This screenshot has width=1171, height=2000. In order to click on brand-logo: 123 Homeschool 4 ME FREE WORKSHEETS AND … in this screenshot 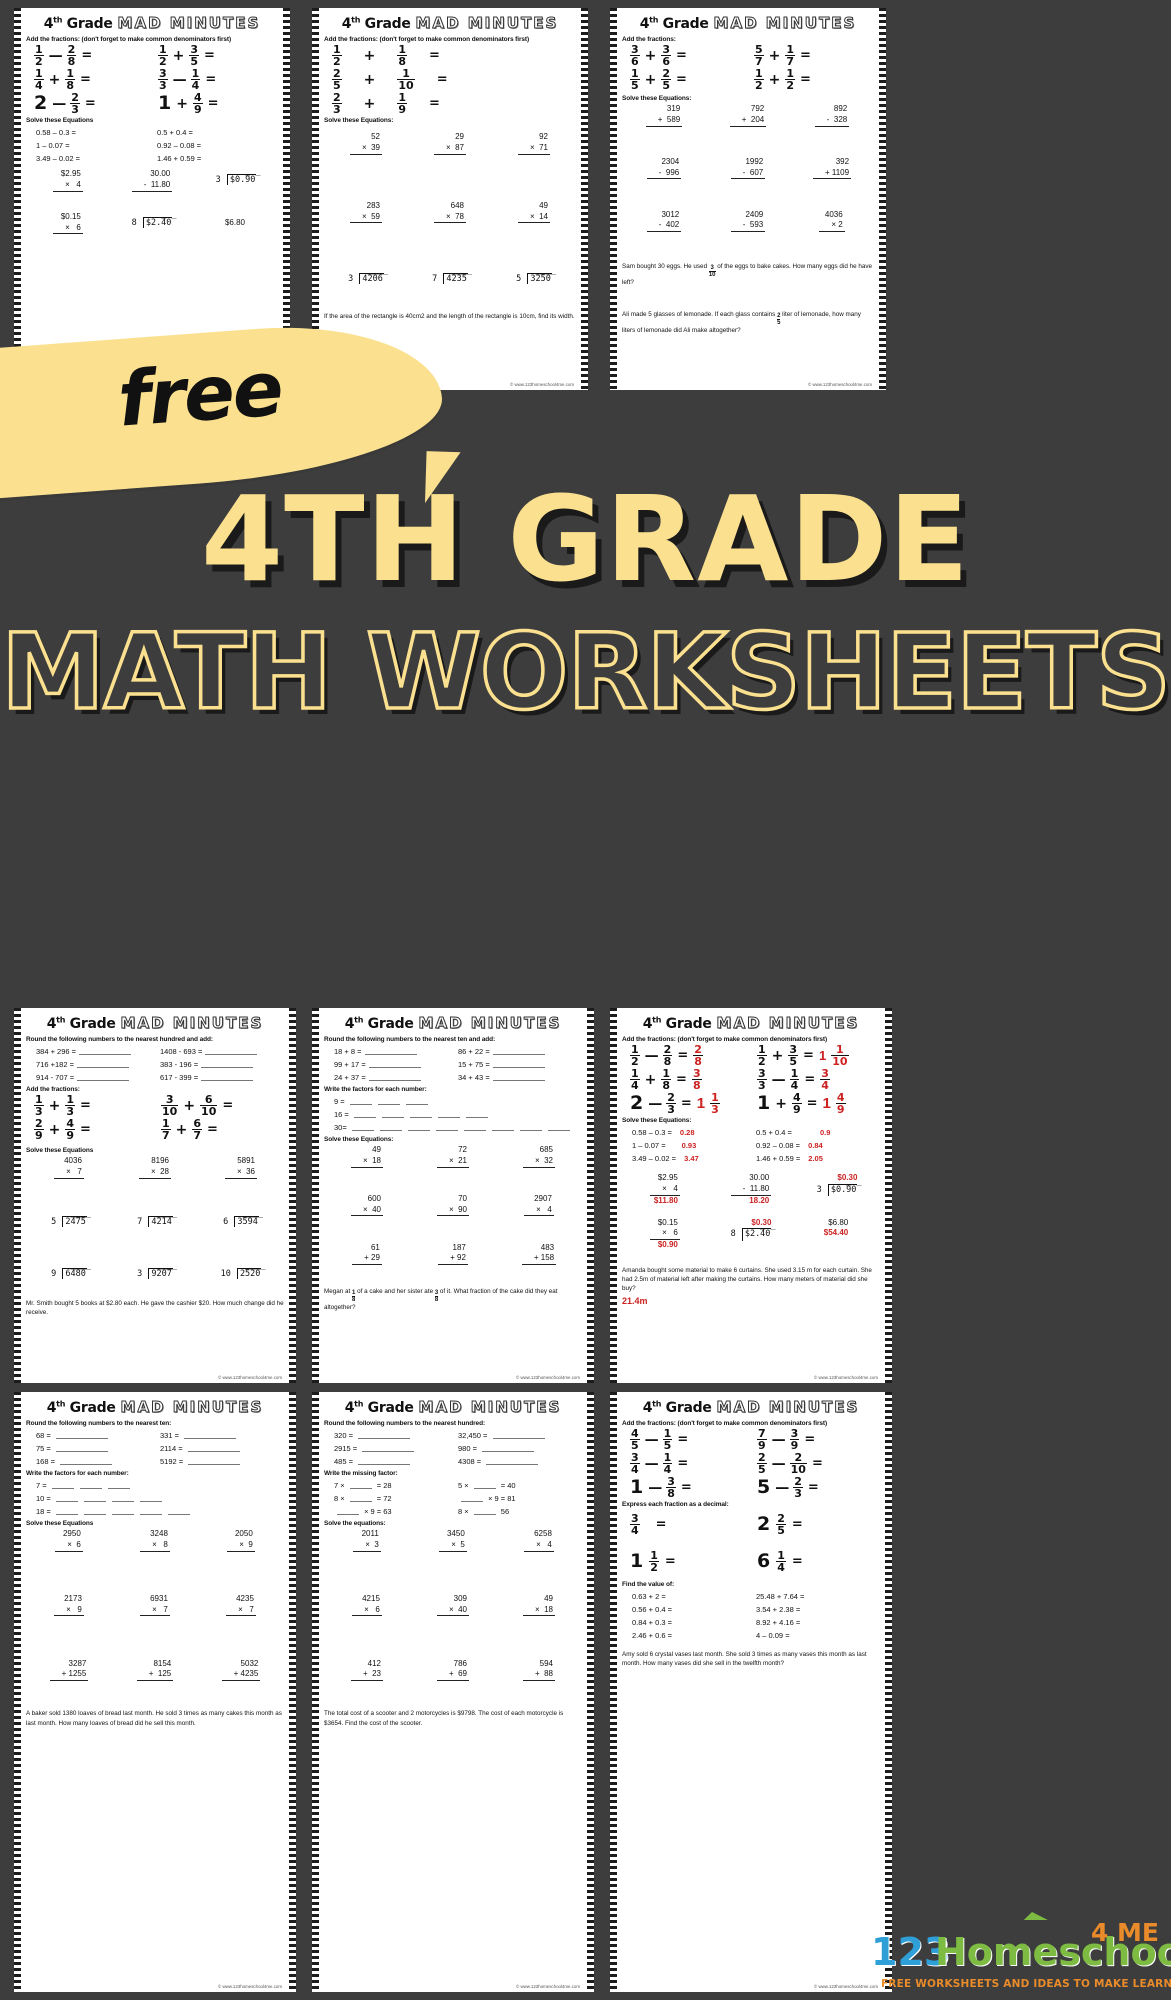, I will do `click(1017, 1949)`.